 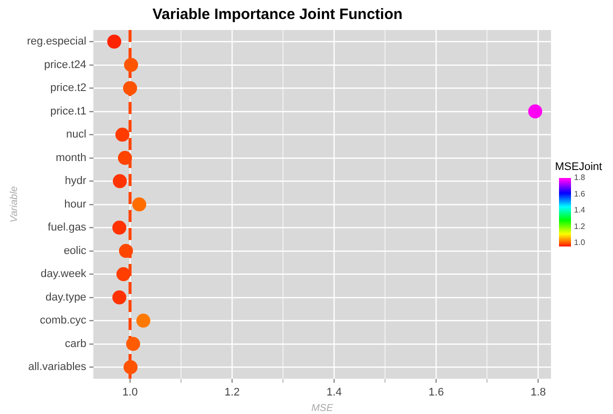 I want to click on y-tick-label: reg.especial, so click(x=56, y=42).